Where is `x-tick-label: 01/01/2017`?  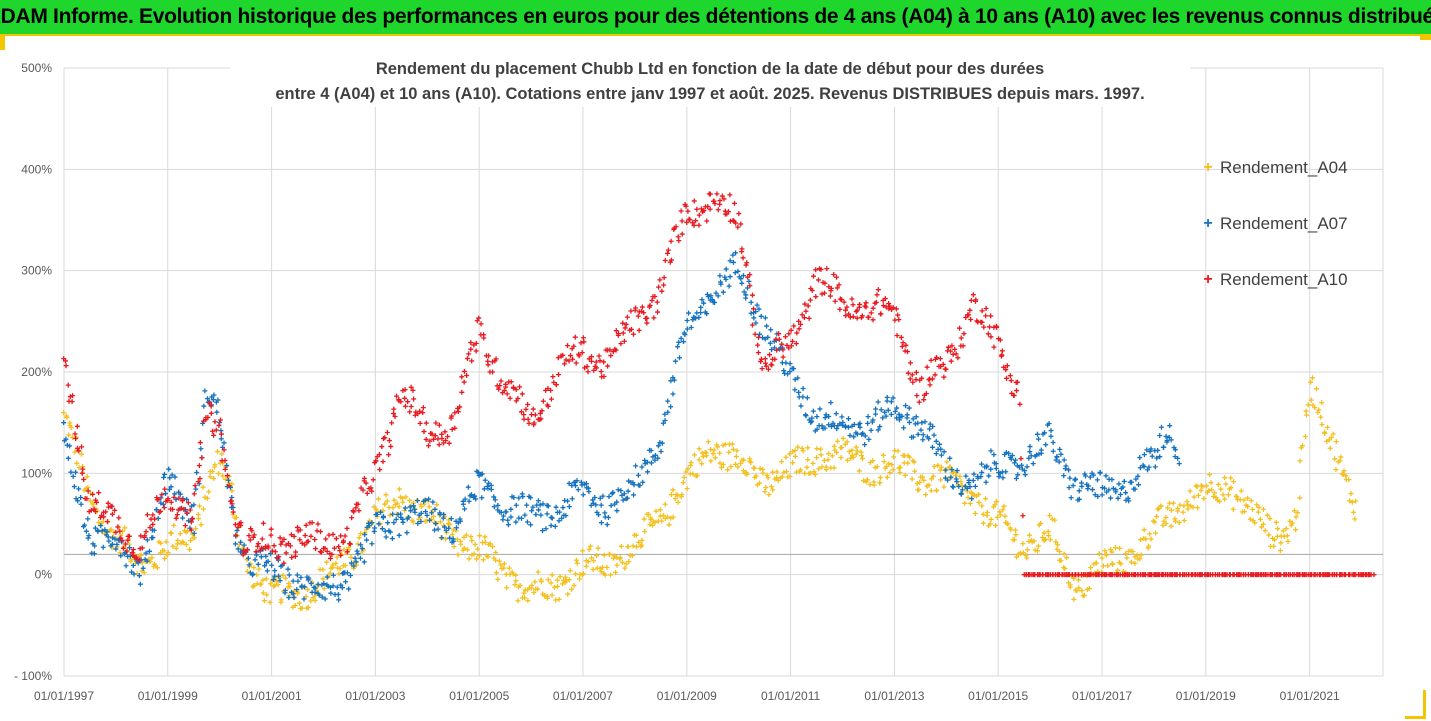
x-tick-label: 01/01/2017 is located at coordinates (1102, 696).